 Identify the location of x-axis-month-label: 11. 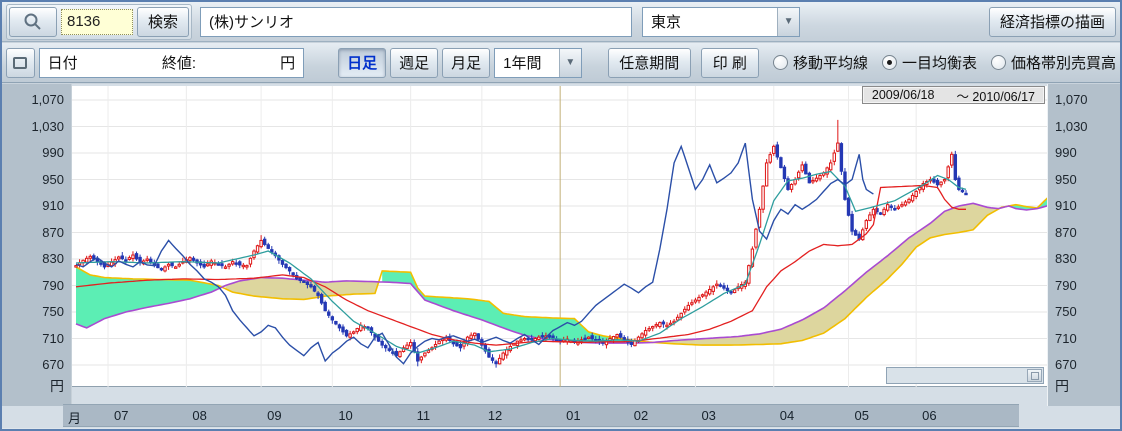
(423, 415).